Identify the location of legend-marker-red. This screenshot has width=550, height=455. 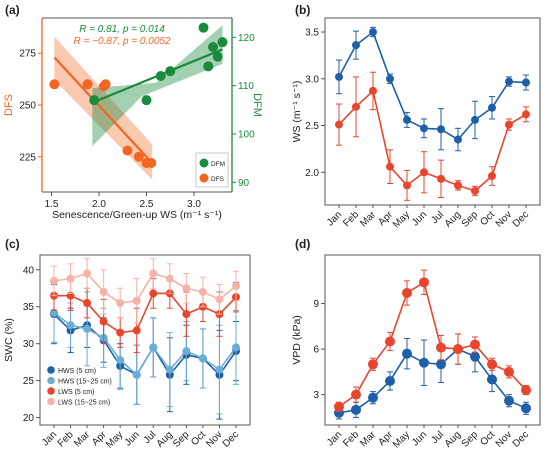
(51, 391).